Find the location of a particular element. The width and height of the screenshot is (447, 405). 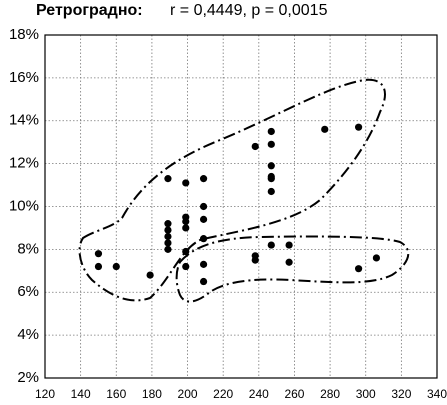

x-tick-label: 140 is located at coordinates (81, 394).